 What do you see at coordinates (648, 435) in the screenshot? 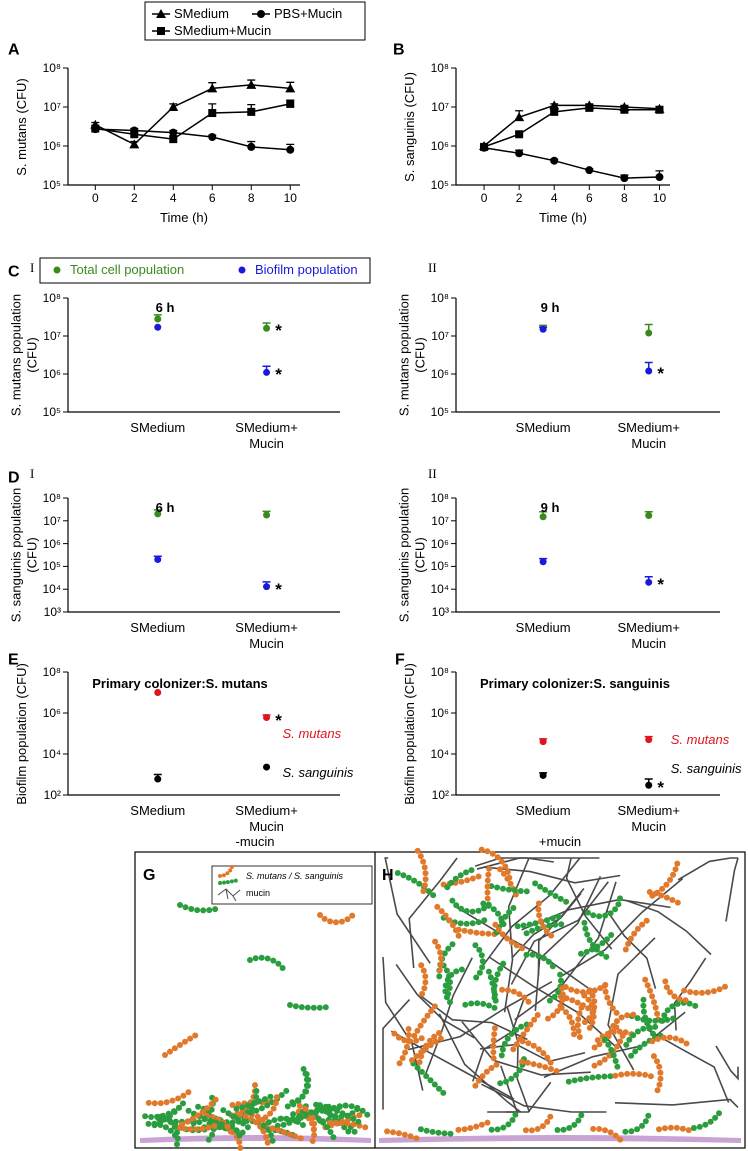
I see `x-tick-label: SMedium+ Mucin` at bounding box center [648, 435].